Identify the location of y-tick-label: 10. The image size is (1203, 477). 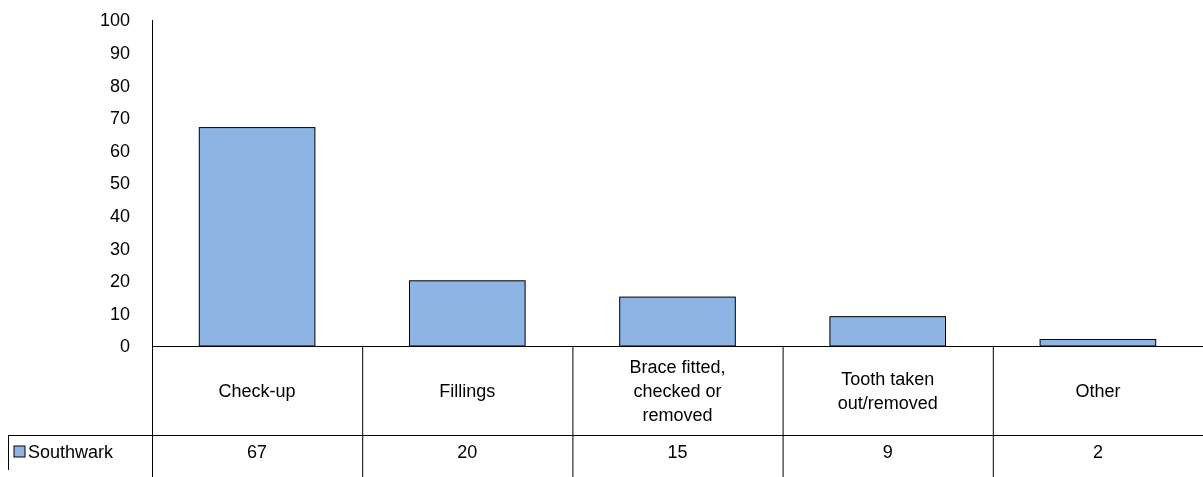
(119, 313).